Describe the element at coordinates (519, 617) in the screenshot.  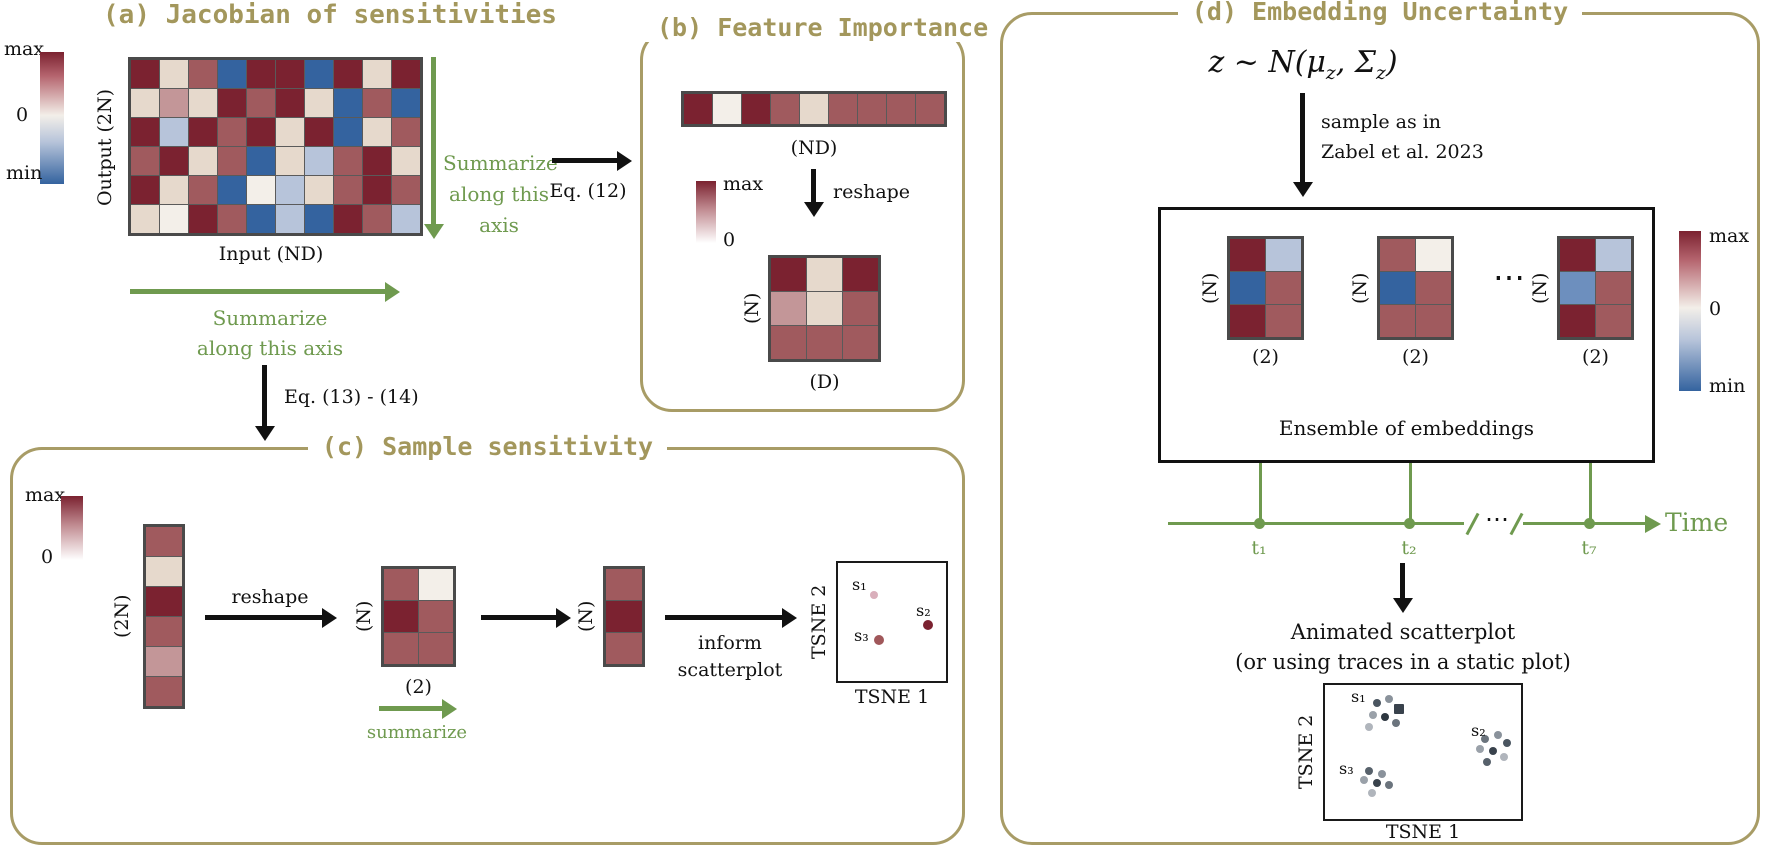
I see `flow-arrow-icon` at that location.